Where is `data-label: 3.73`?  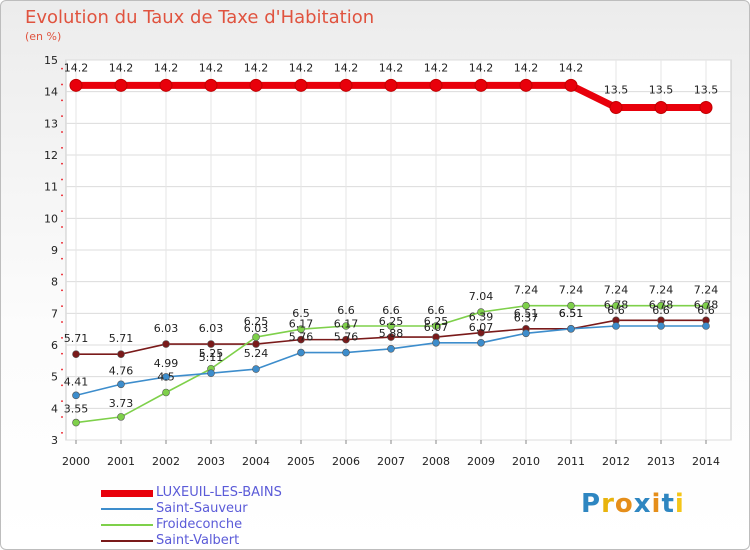
data-label: 3.73 is located at coordinates (121, 403).